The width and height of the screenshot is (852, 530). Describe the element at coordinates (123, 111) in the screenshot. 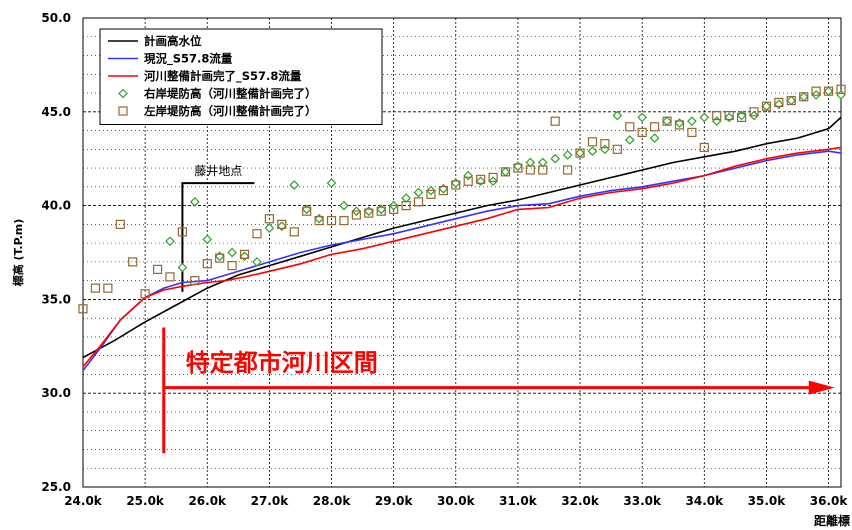

I see `legend-swatch-square` at that location.